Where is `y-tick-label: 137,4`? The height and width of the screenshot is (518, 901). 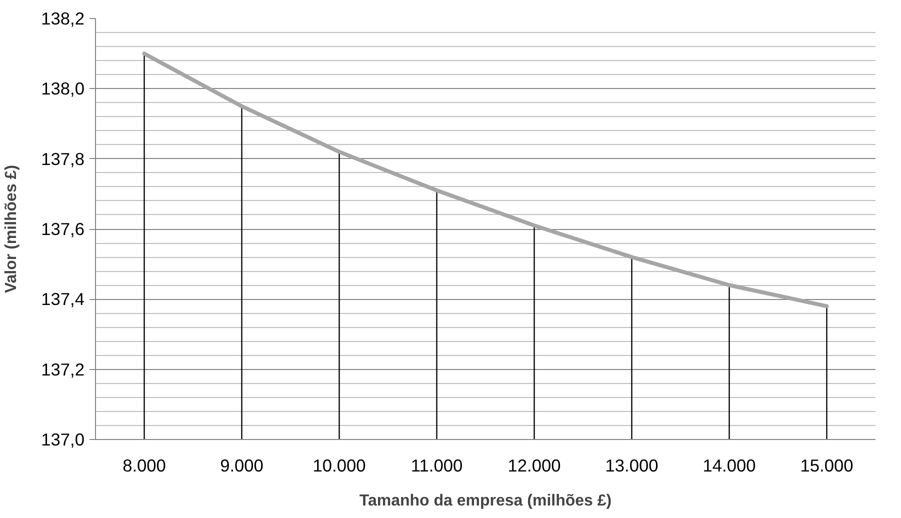
y-tick-label: 137,4 is located at coordinates (63, 299).